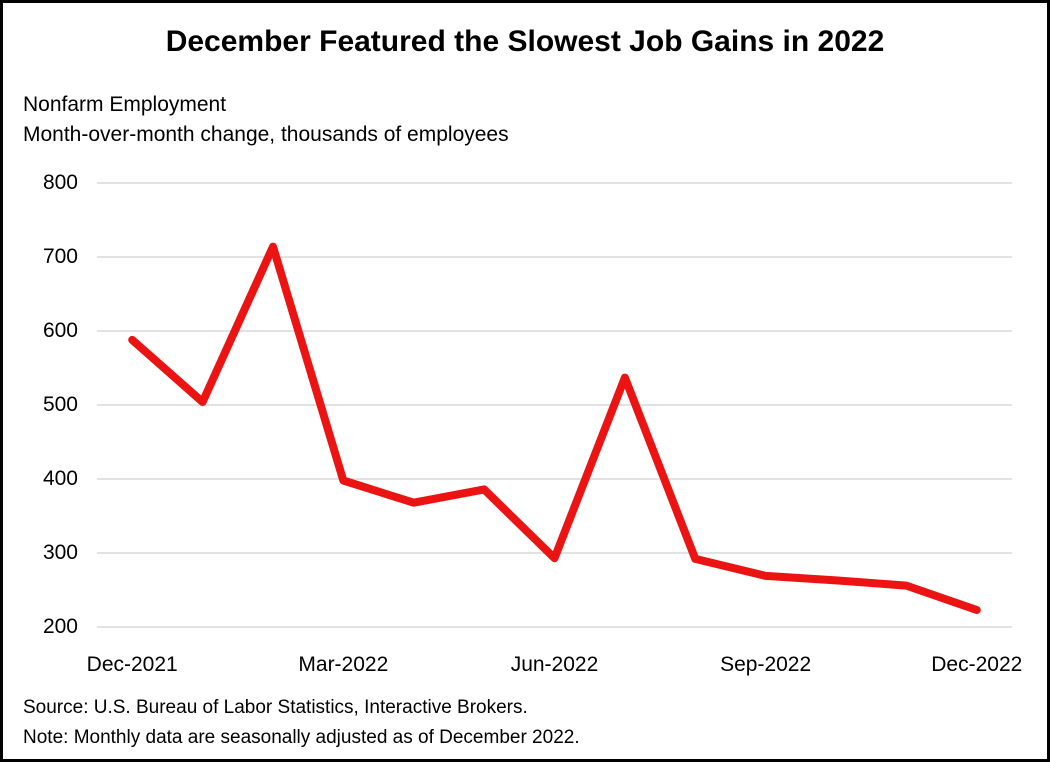 This screenshot has height=762, width=1050. What do you see at coordinates (343, 664) in the screenshot?
I see `x-axis-tick-label-Mar-2022: Mar-2022` at bounding box center [343, 664].